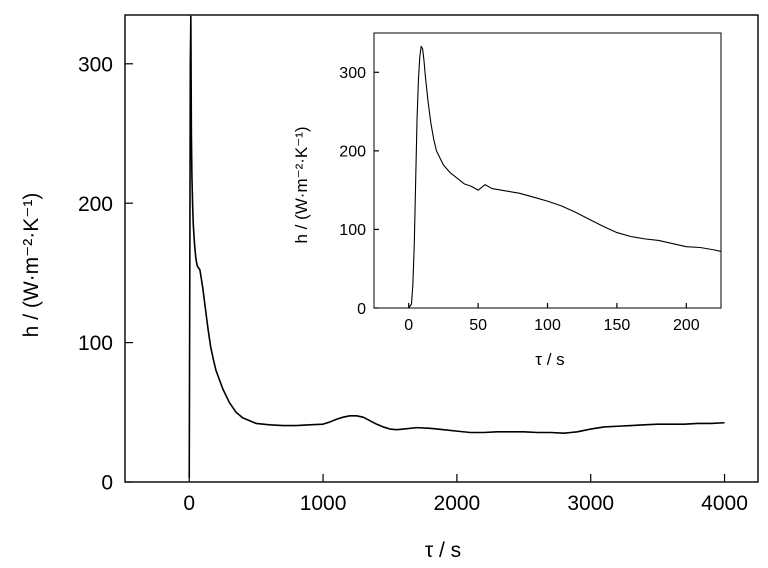 Image resolution: width=768 pixels, height=568 pixels. Describe the element at coordinates (443, 550) in the screenshot. I see `main-x-axis-label: τ / s` at that location.